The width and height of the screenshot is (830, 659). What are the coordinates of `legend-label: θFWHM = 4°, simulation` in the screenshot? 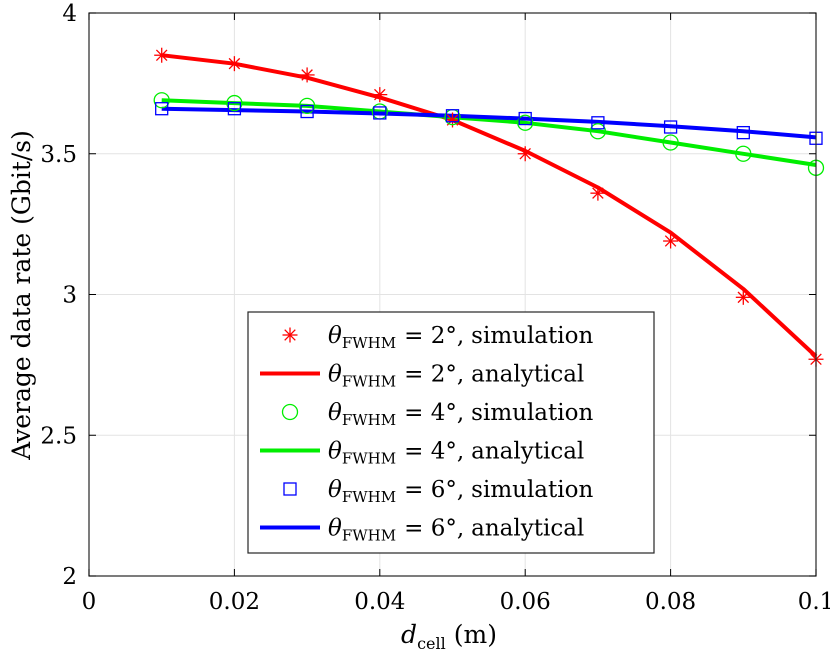 It's located at (460, 414).